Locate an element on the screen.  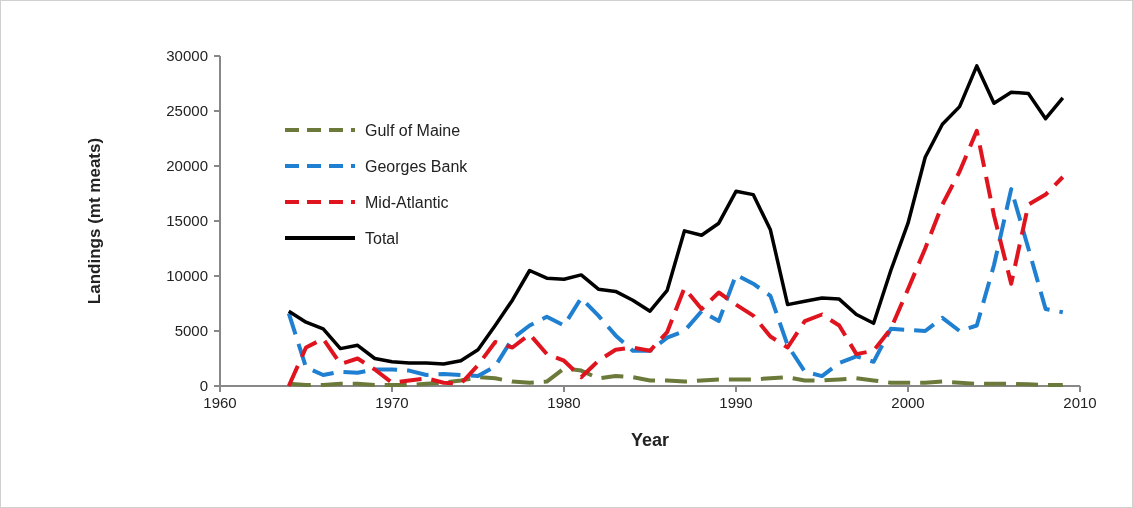
x-tick-label: 2010 is located at coordinates (1080, 402).